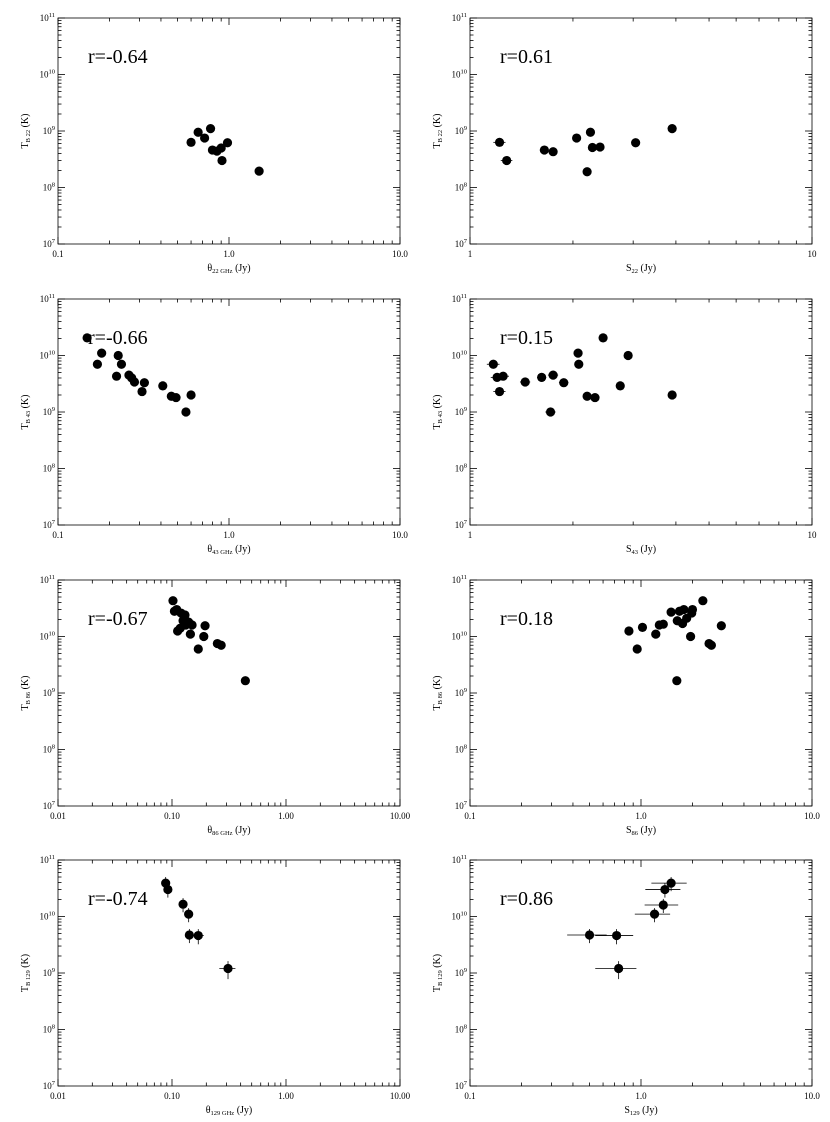 Image resolution: width=830 pixels, height=1122 pixels. I want to click on x-tick-label: 1.00, so click(286, 1096).